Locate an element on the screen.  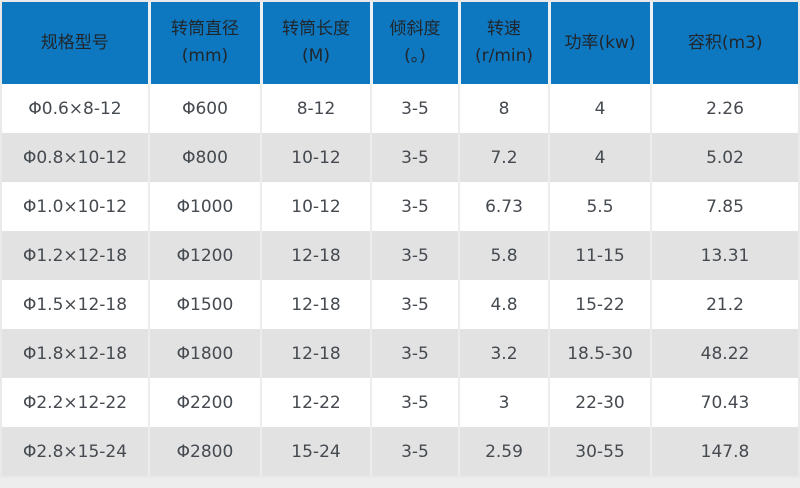
cell-speed: 8 is located at coordinates (504, 108).